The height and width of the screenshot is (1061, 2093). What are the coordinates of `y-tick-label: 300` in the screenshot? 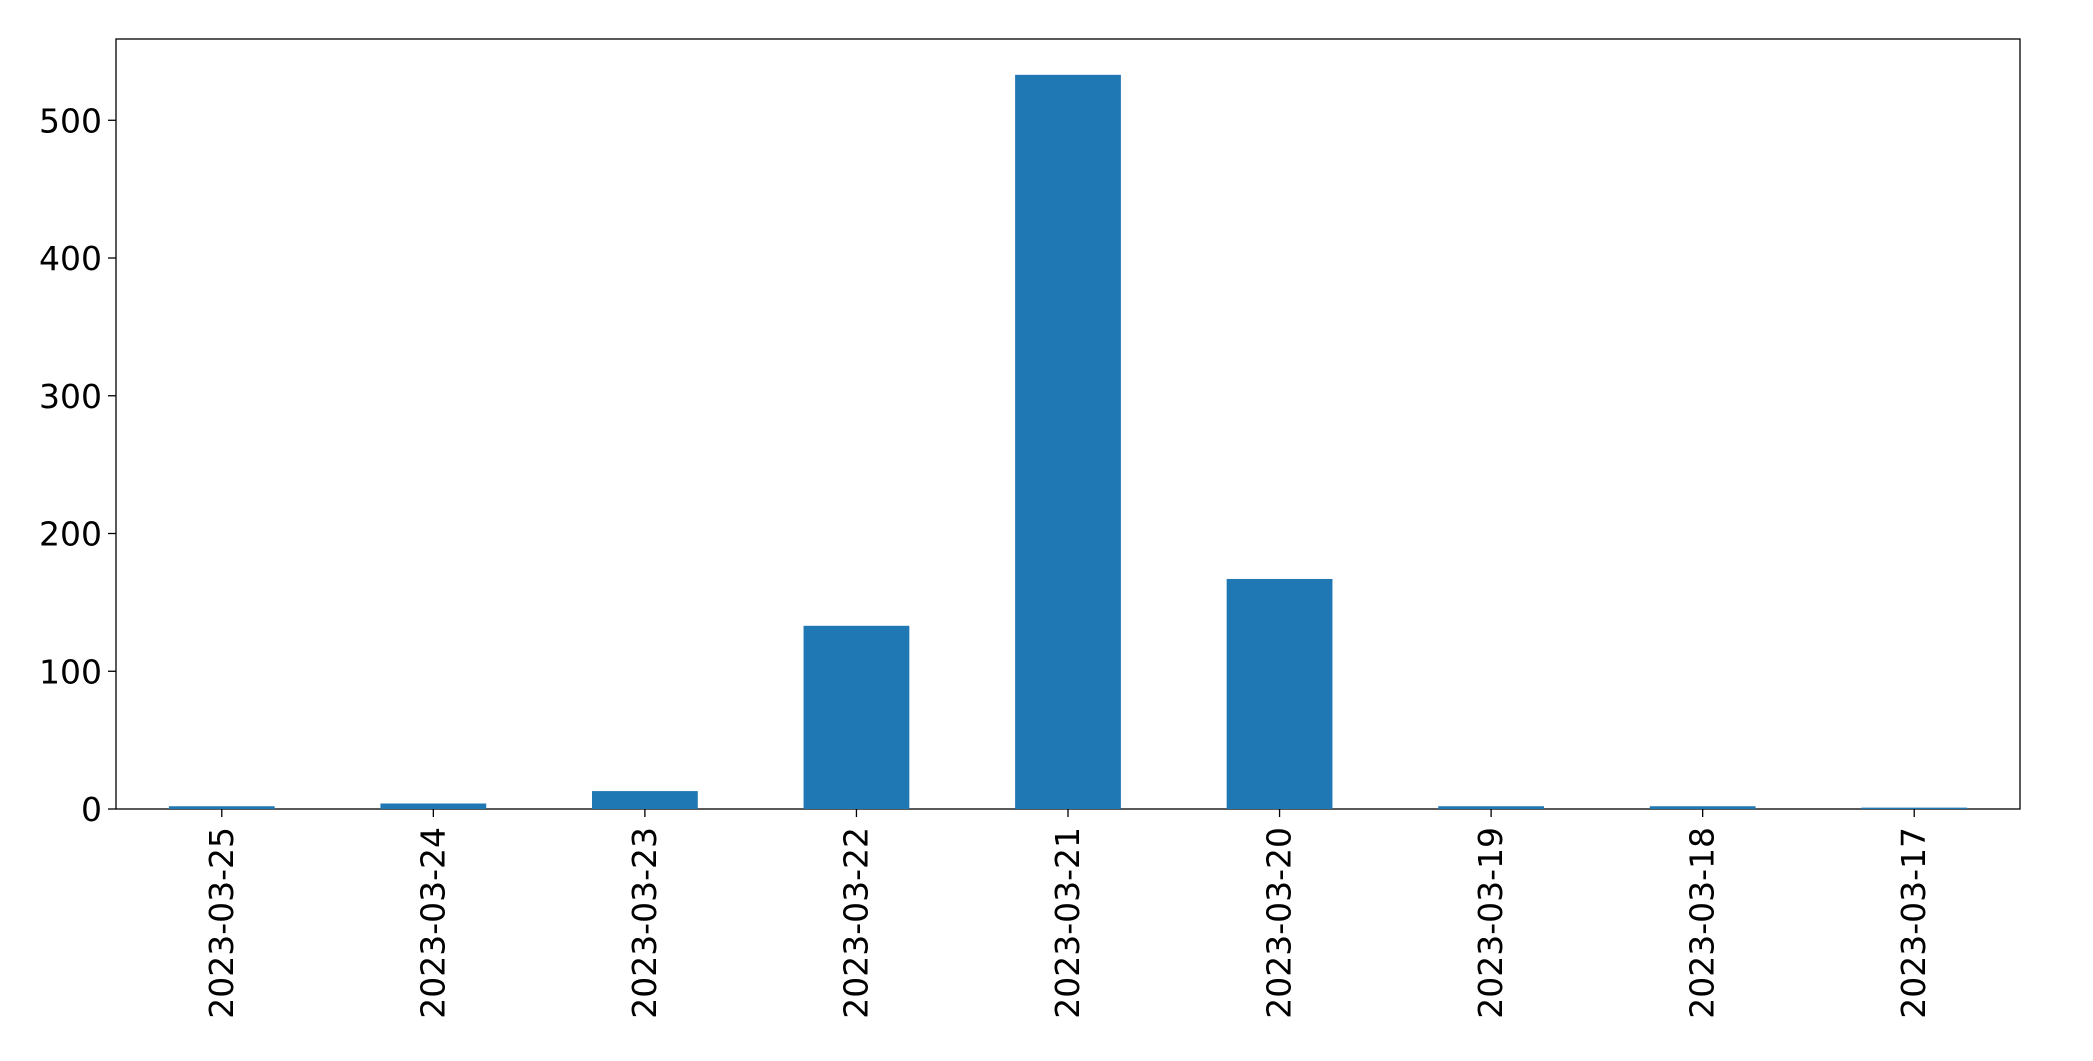 It's located at (70, 396).